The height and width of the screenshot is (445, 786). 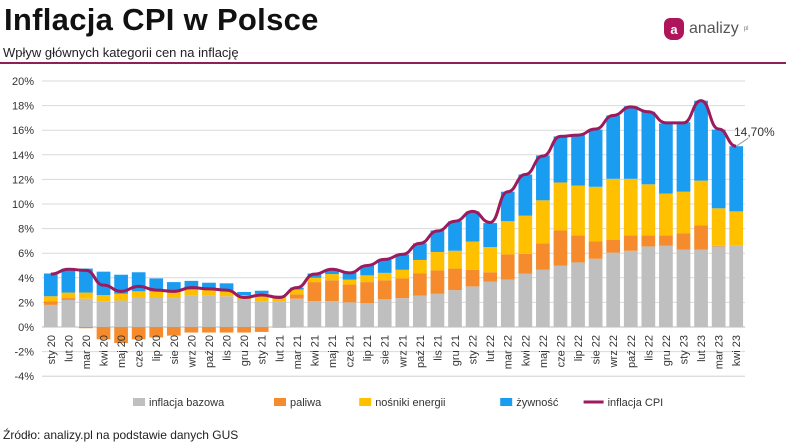 What do you see at coordinates (333, 351) in the screenshot?
I see `x-tick-label: maj 21` at bounding box center [333, 351].